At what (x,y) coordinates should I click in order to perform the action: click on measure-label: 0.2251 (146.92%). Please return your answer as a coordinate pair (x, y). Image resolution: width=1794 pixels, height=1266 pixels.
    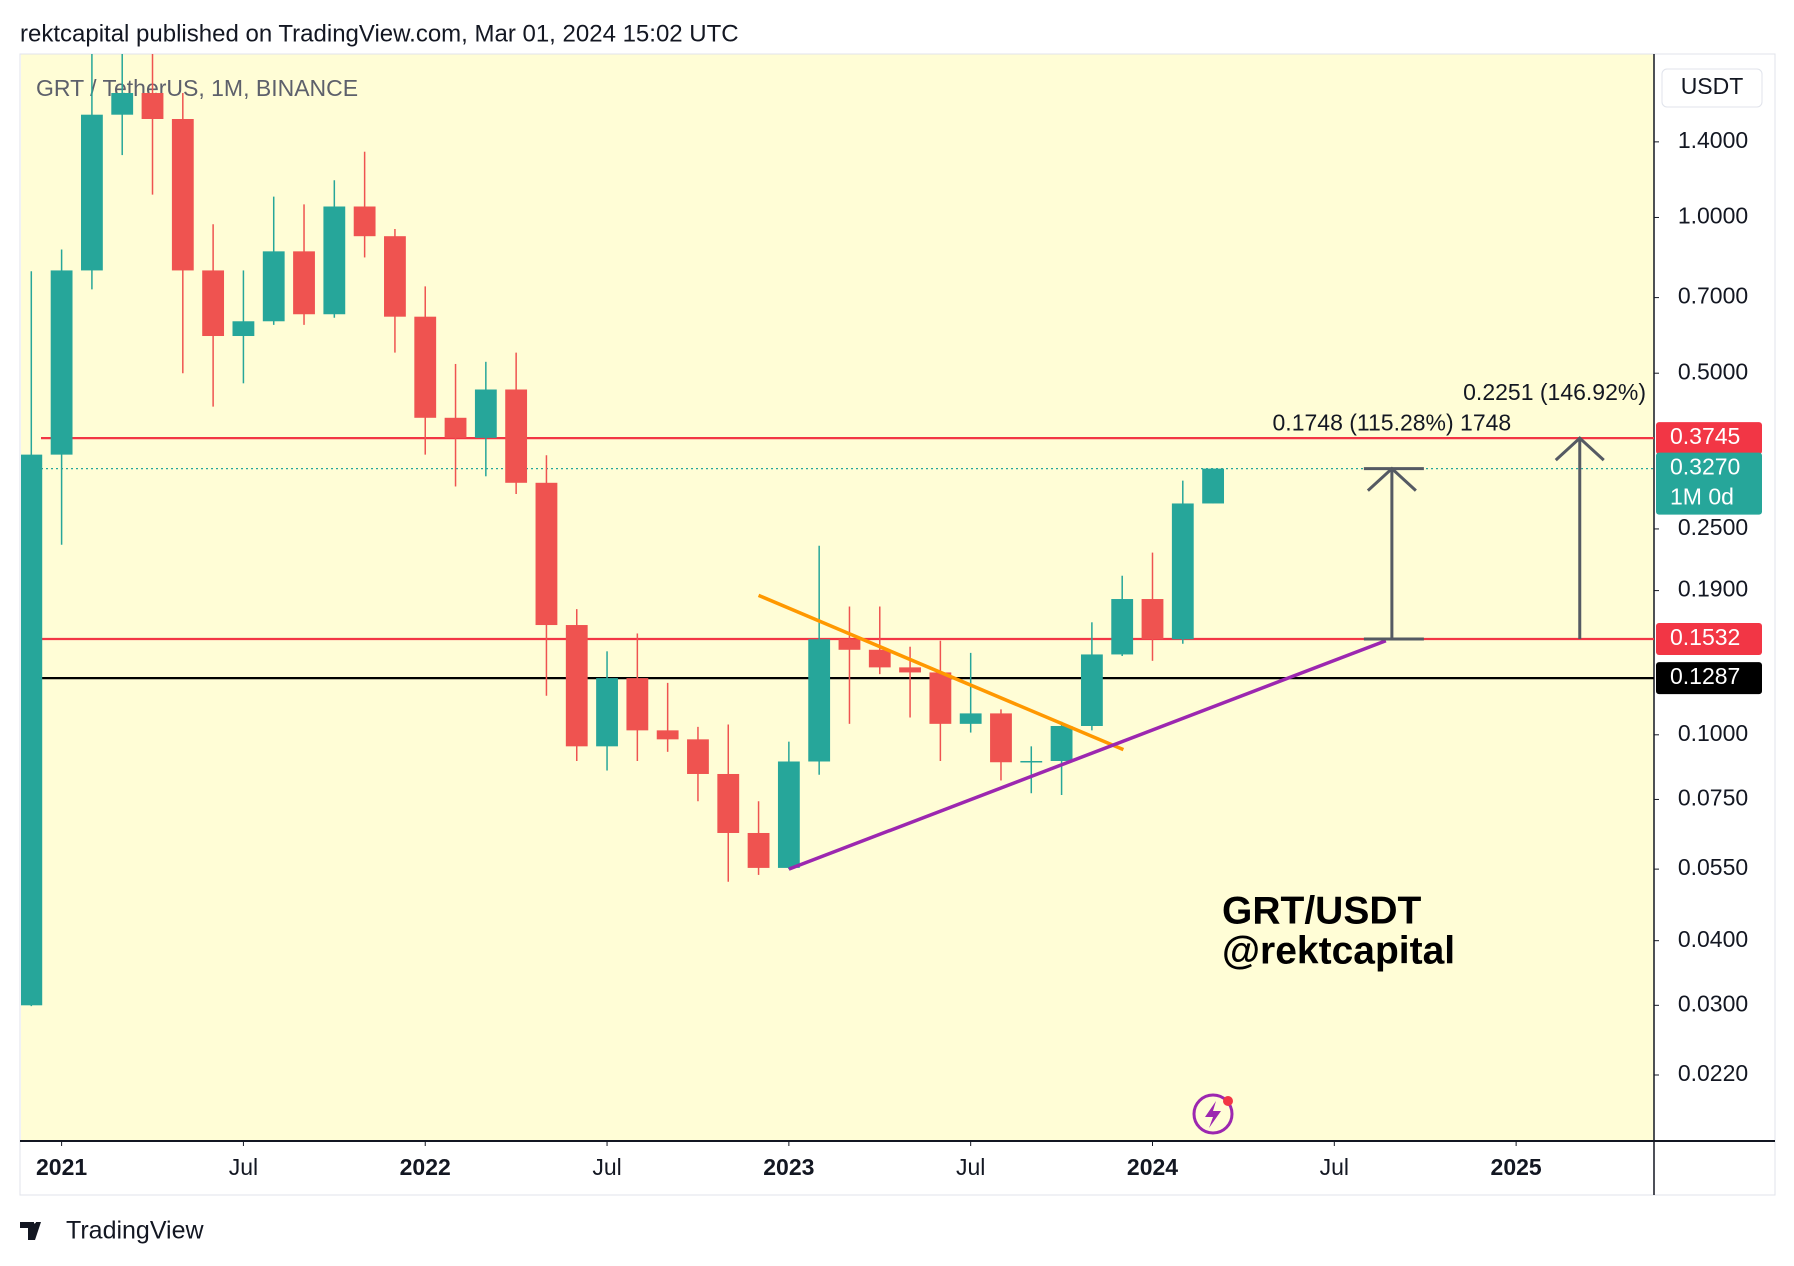
    Looking at the image, I should click on (1554, 392).